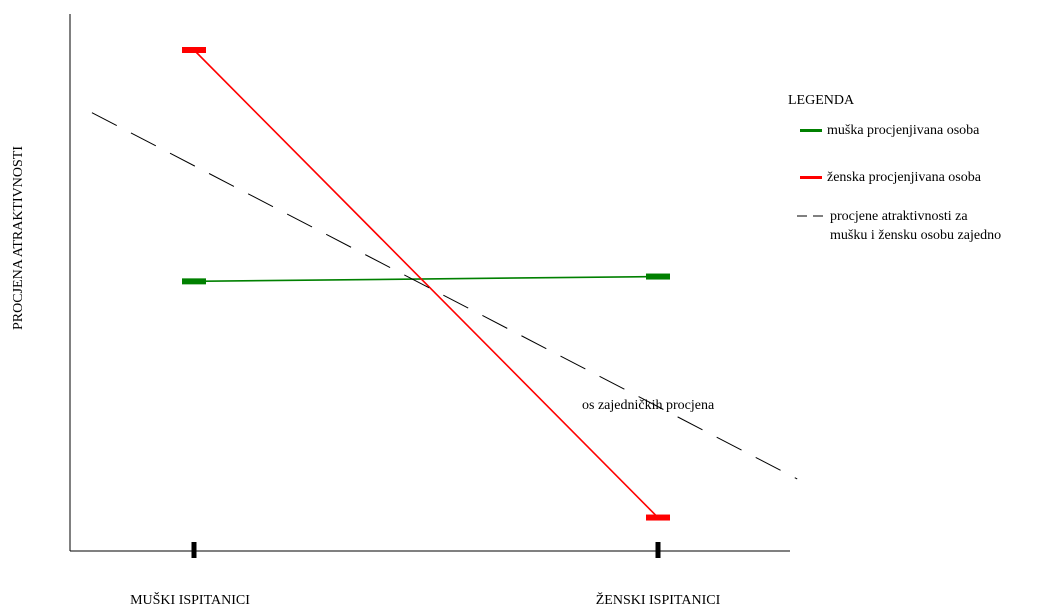 Image resolution: width=1055 pixels, height=608 pixels. What do you see at coordinates (658, 599) in the screenshot?
I see `x-tick-label-1: ŽENSKI ISPITANICI` at bounding box center [658, 599].